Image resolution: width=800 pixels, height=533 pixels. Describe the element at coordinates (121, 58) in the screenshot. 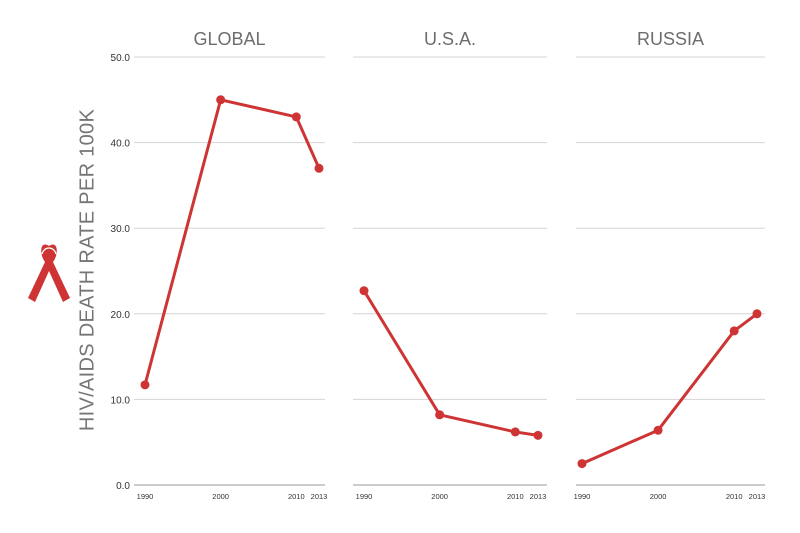

I see `y-tick-label: 50.0` at that location.